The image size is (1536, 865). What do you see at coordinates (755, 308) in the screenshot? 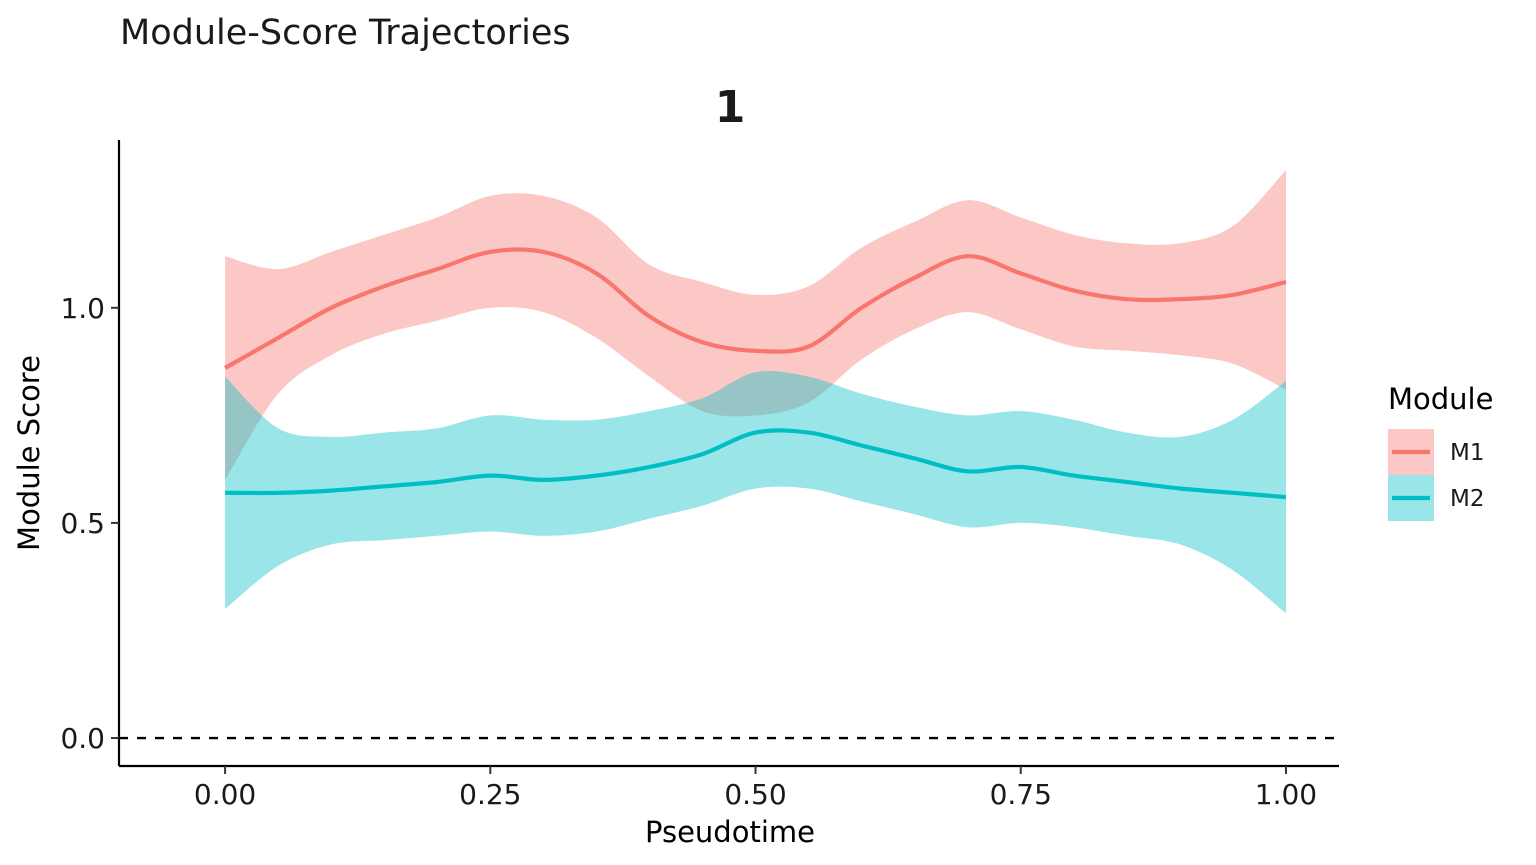
I see `series-line-m1` at bounding box center [755, 308].